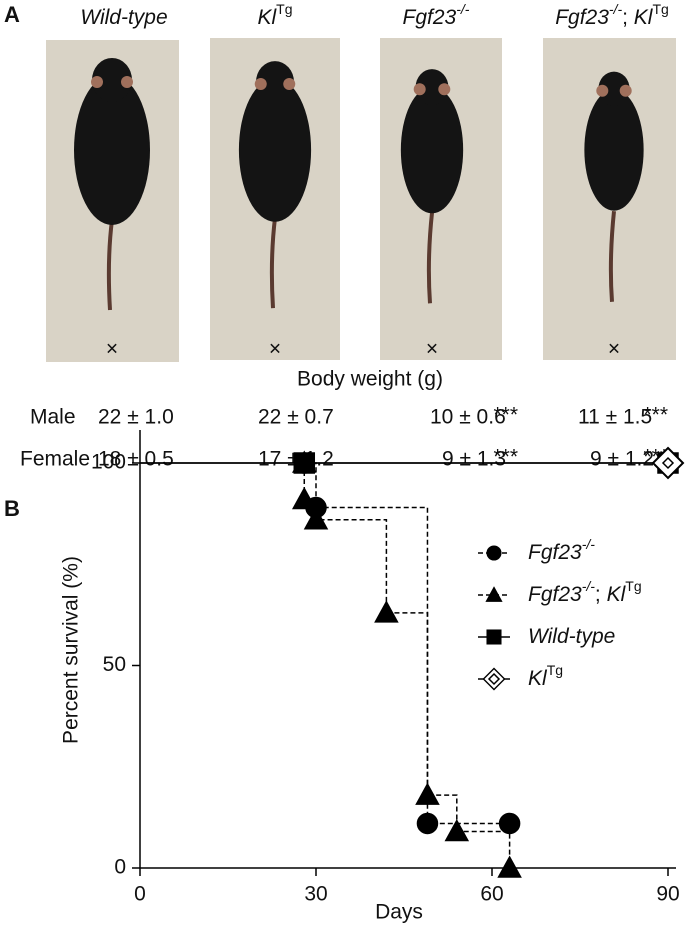 This screenshot has width=700, height=929. What do you see at coordinates (667, 894) in the screenshot?
I see `x-tick-label: 90` at bounding box center [667, 894].